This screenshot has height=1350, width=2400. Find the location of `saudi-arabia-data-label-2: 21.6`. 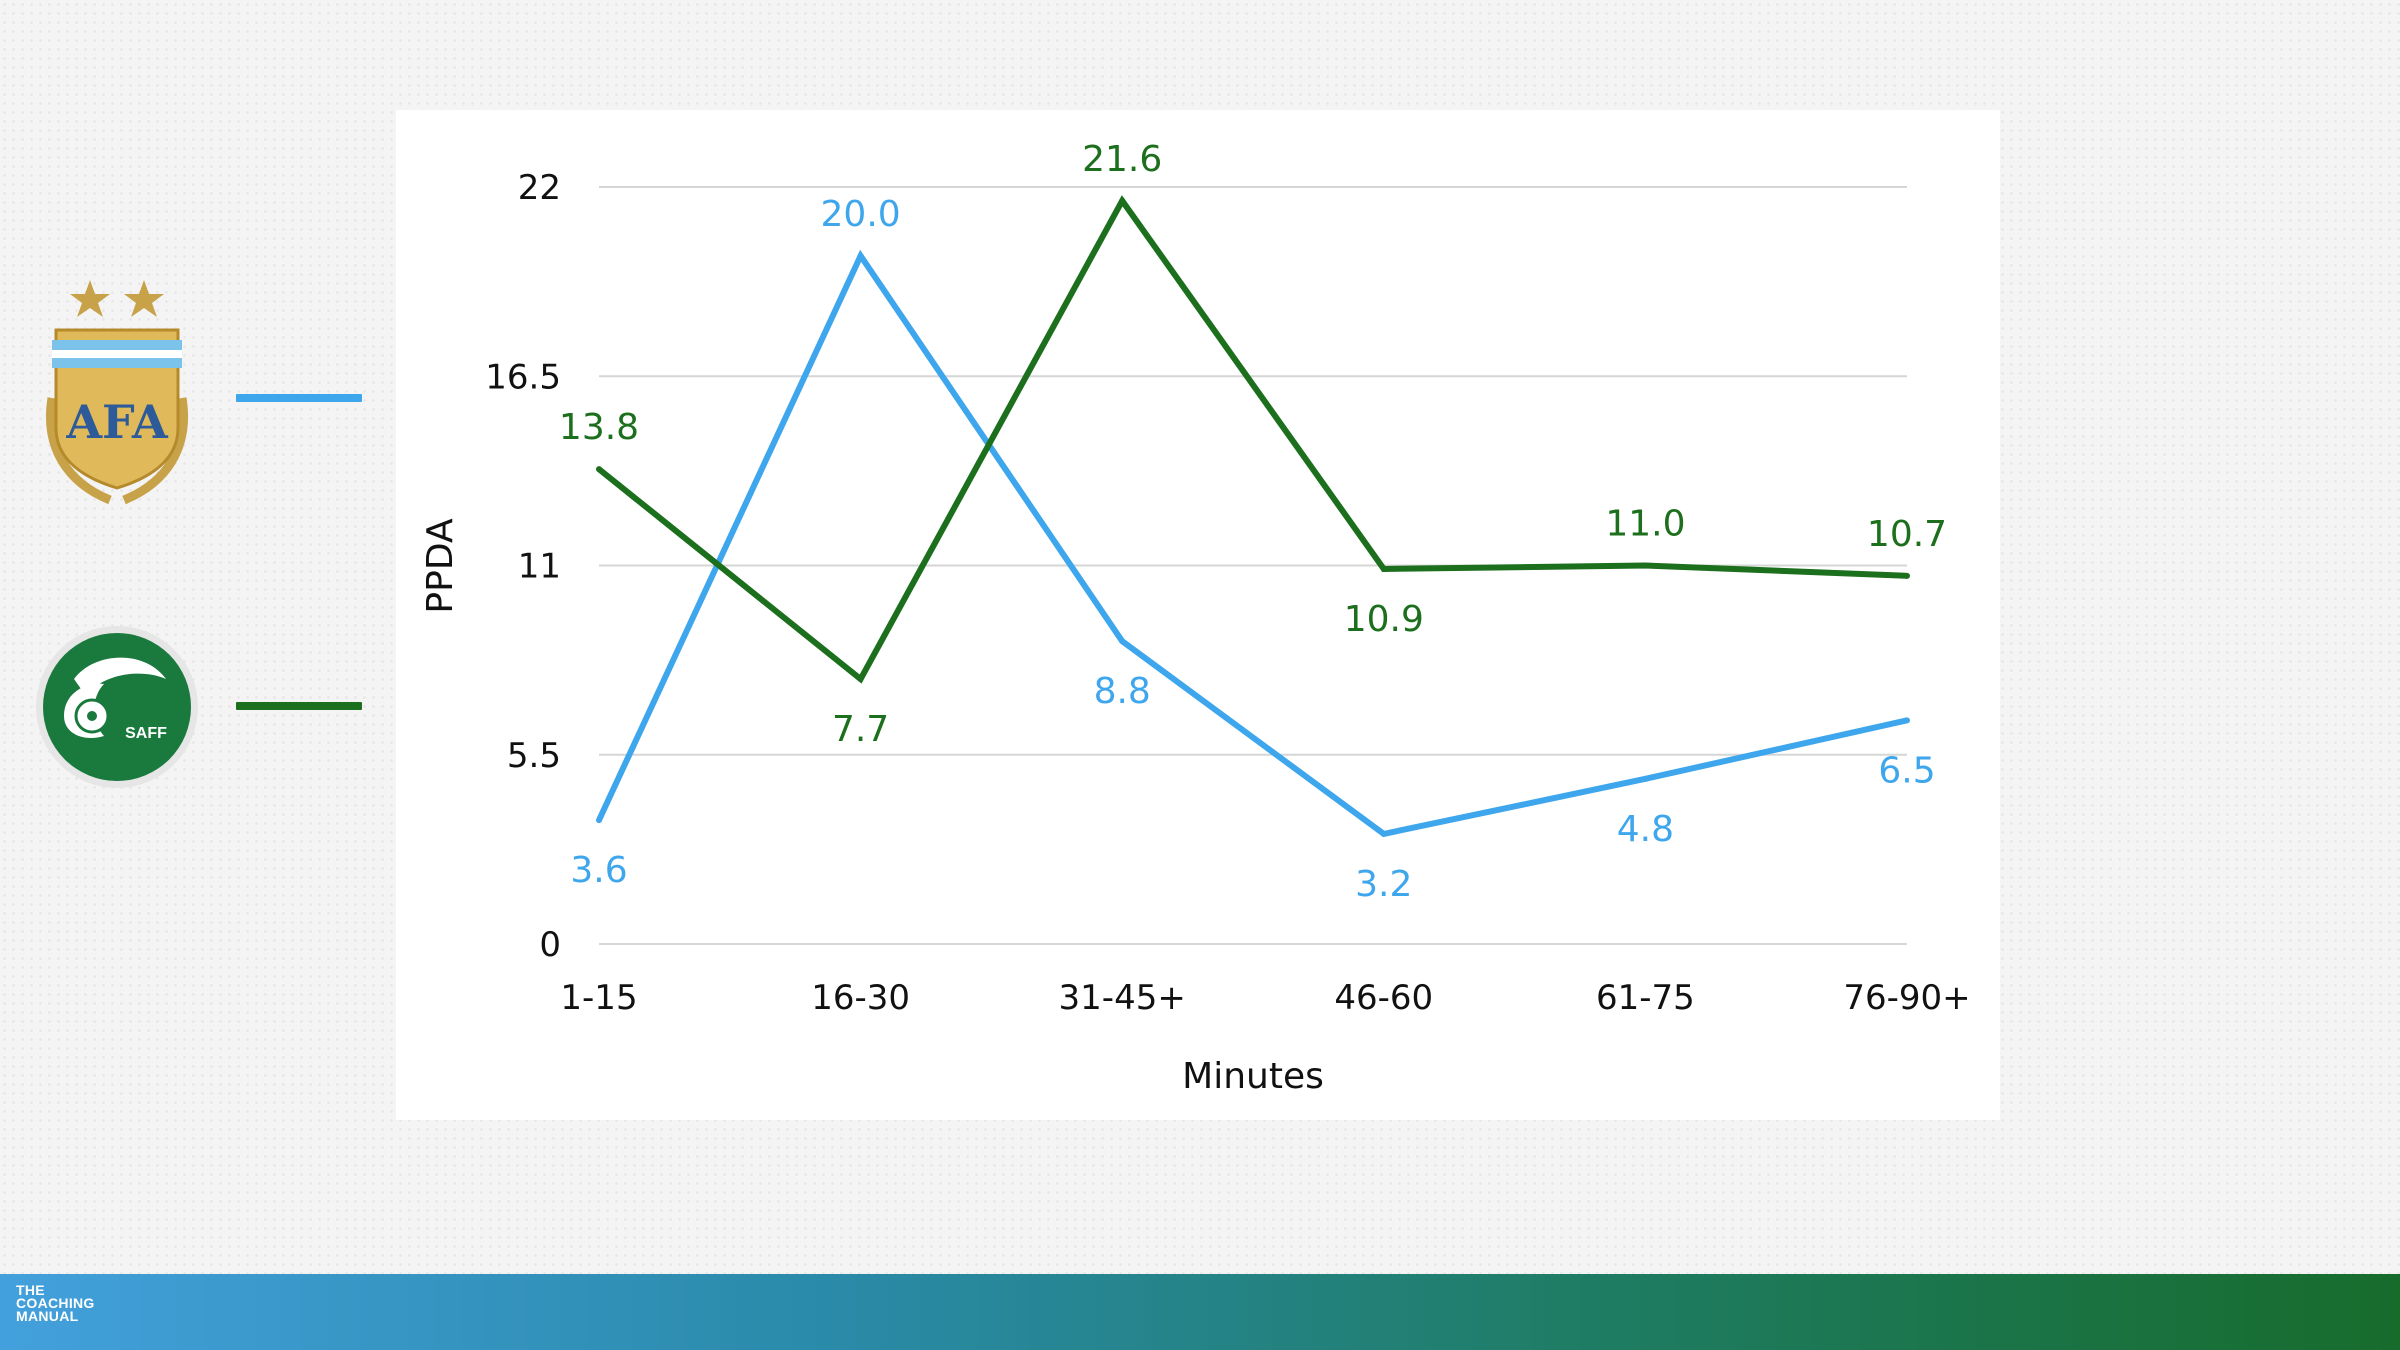

saudi-arabia-data-label-2: 21.6 is located at coordinates (1122, 159).